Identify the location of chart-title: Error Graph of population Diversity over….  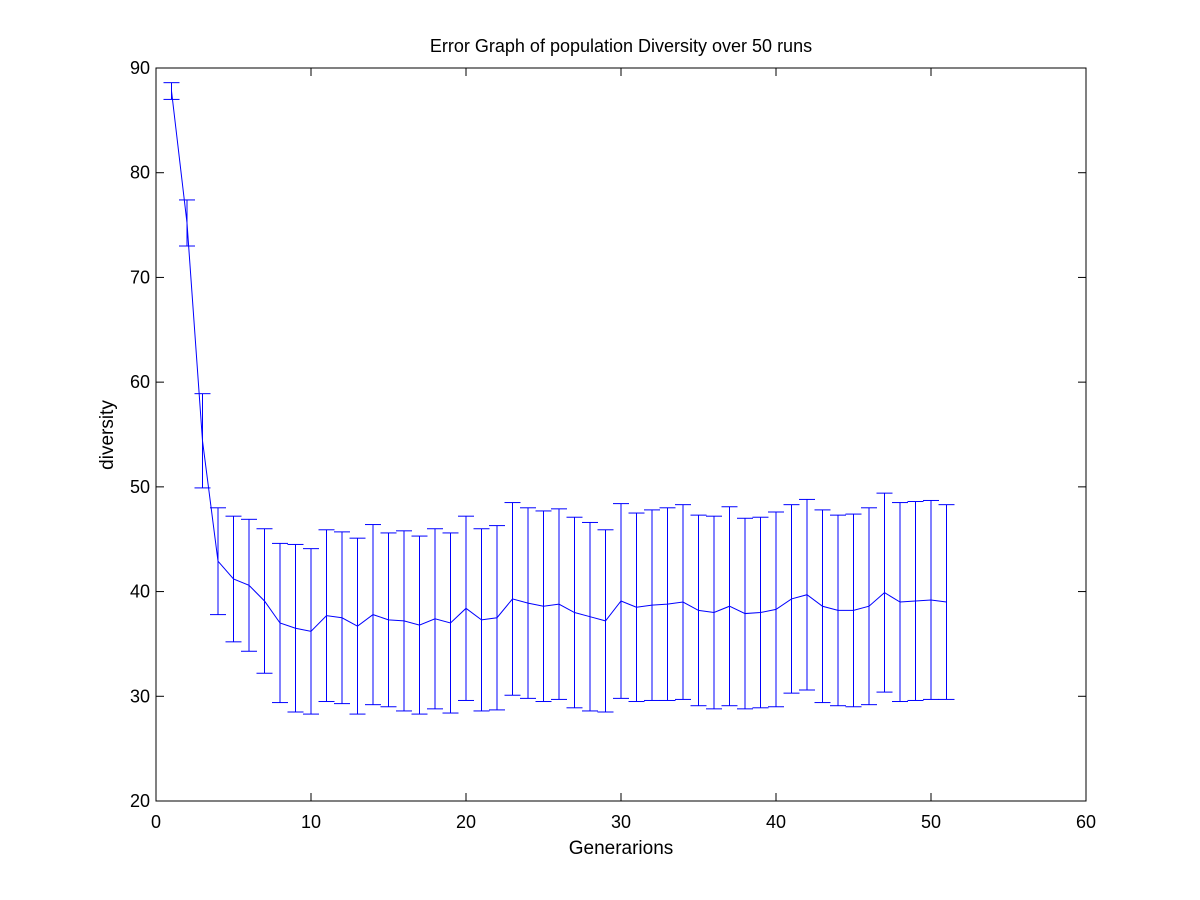
(621, 46).